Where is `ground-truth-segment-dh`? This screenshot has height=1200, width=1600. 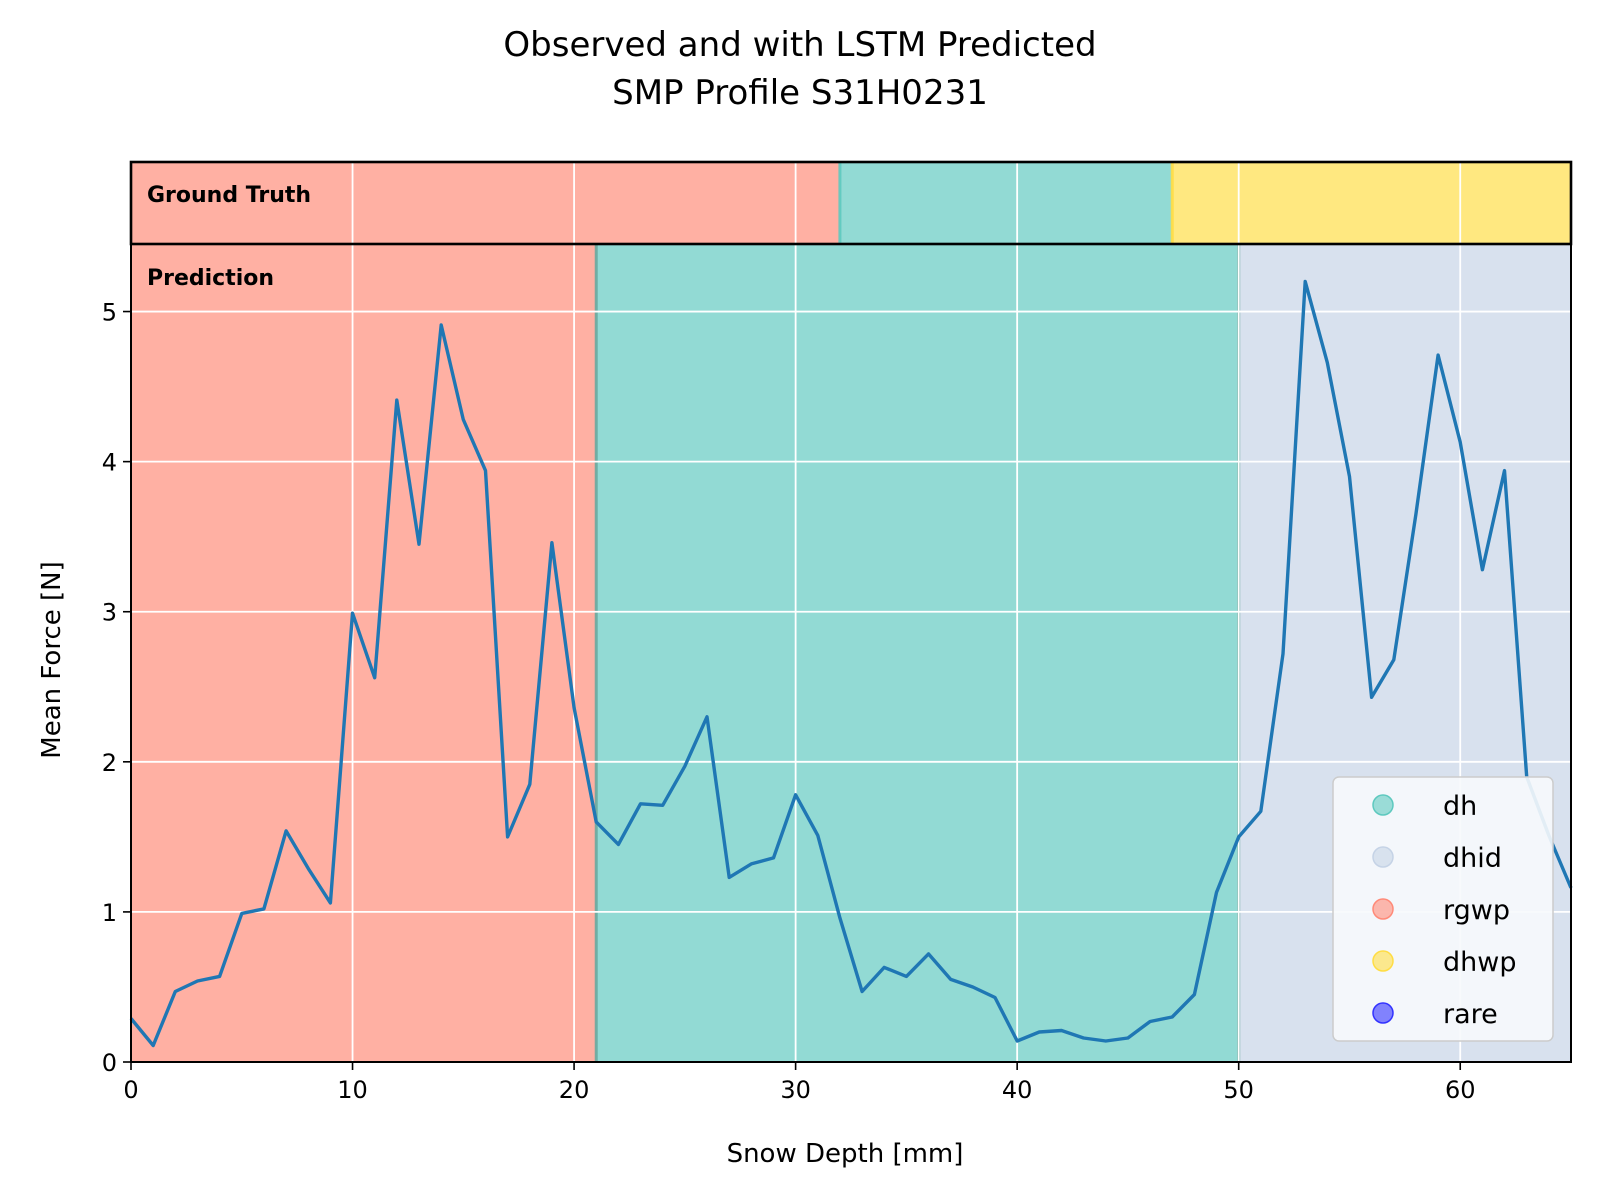
ground-truth-segment-dh is located at coordinates (1006, 203).